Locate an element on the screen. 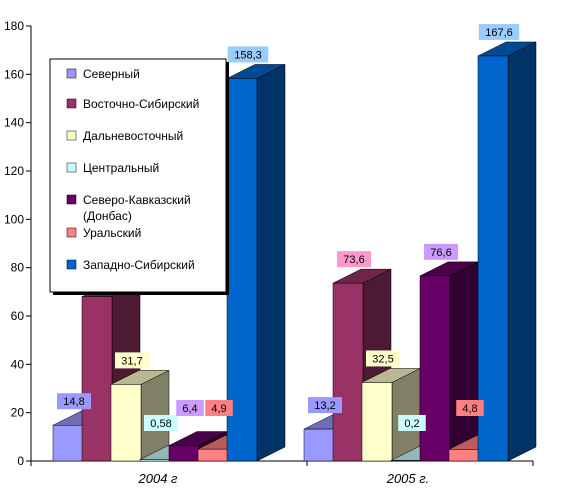 Image resolution: width=565 pixels, height=493 pixels. y-tick-label: 120 is located at coordinates (14, 171).